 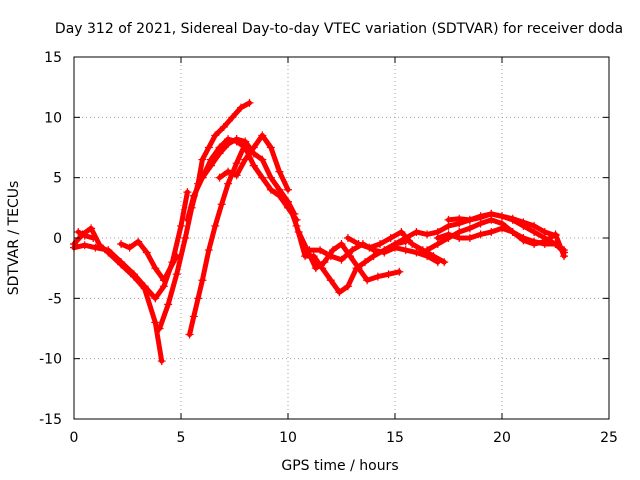 I want to click on y-axis-label: SDTVAR / TECUs, so click(x=14, y=238).